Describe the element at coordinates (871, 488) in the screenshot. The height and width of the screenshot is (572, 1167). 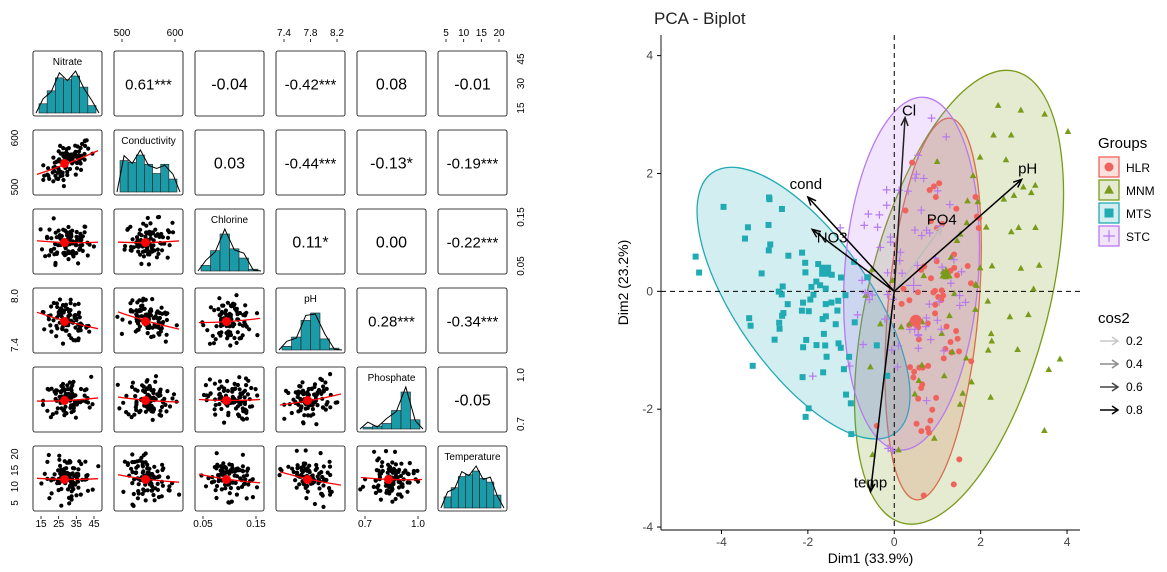
I see `loading-arrowhead` at that location.